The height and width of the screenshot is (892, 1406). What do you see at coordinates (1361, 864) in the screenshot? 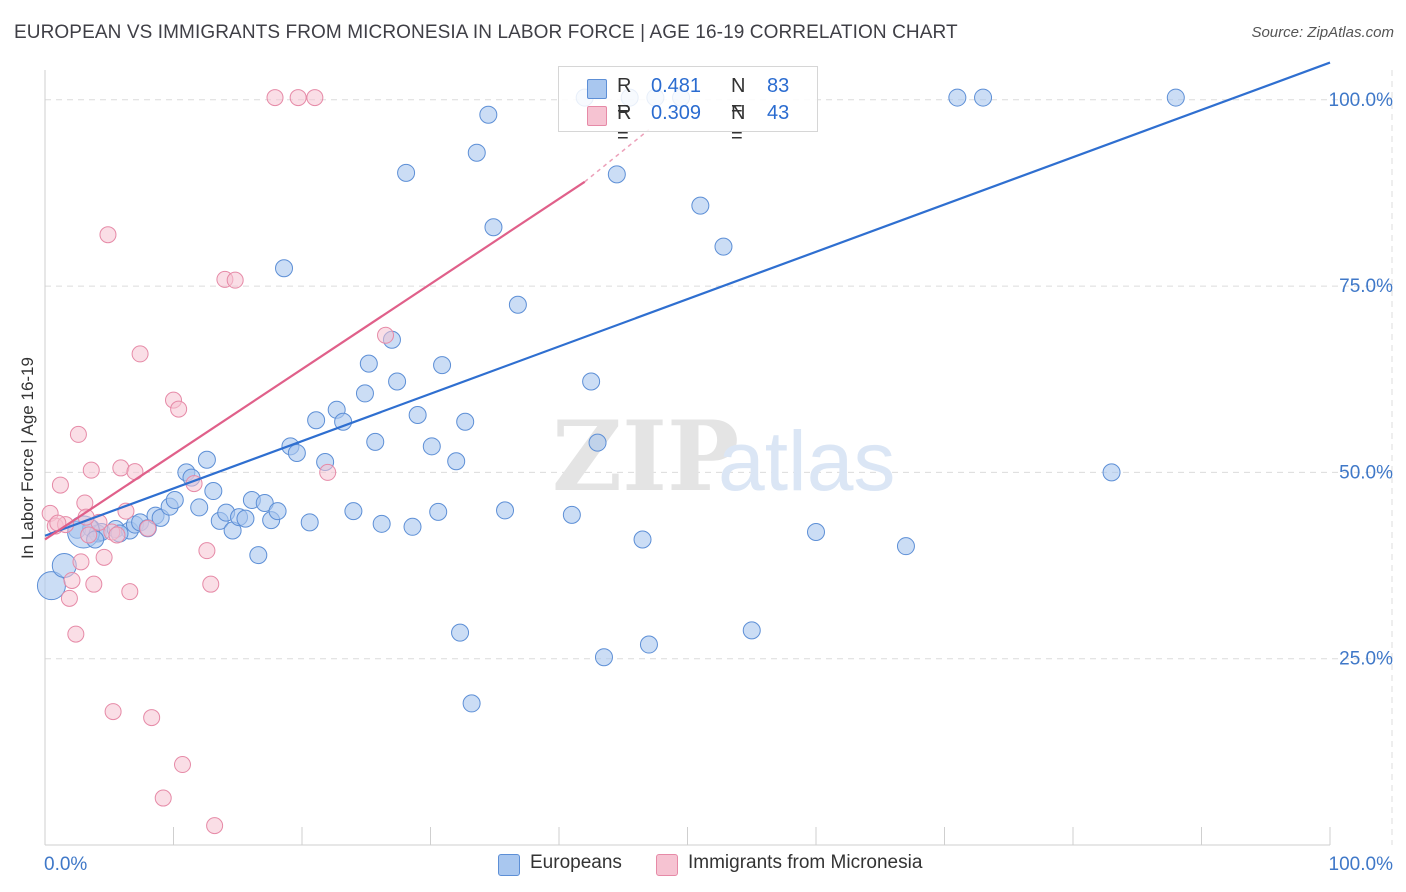
I see `x-tick-label: 100.0%` at bounding box center [1361, 864].